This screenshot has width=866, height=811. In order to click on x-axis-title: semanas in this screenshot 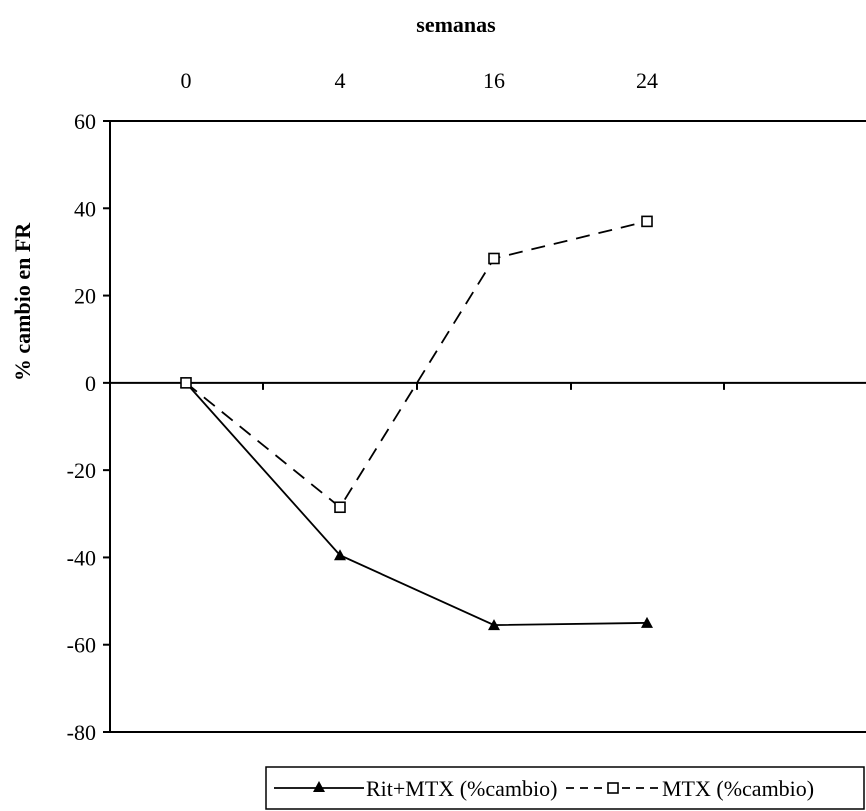, I will do `click(456, 24)`.